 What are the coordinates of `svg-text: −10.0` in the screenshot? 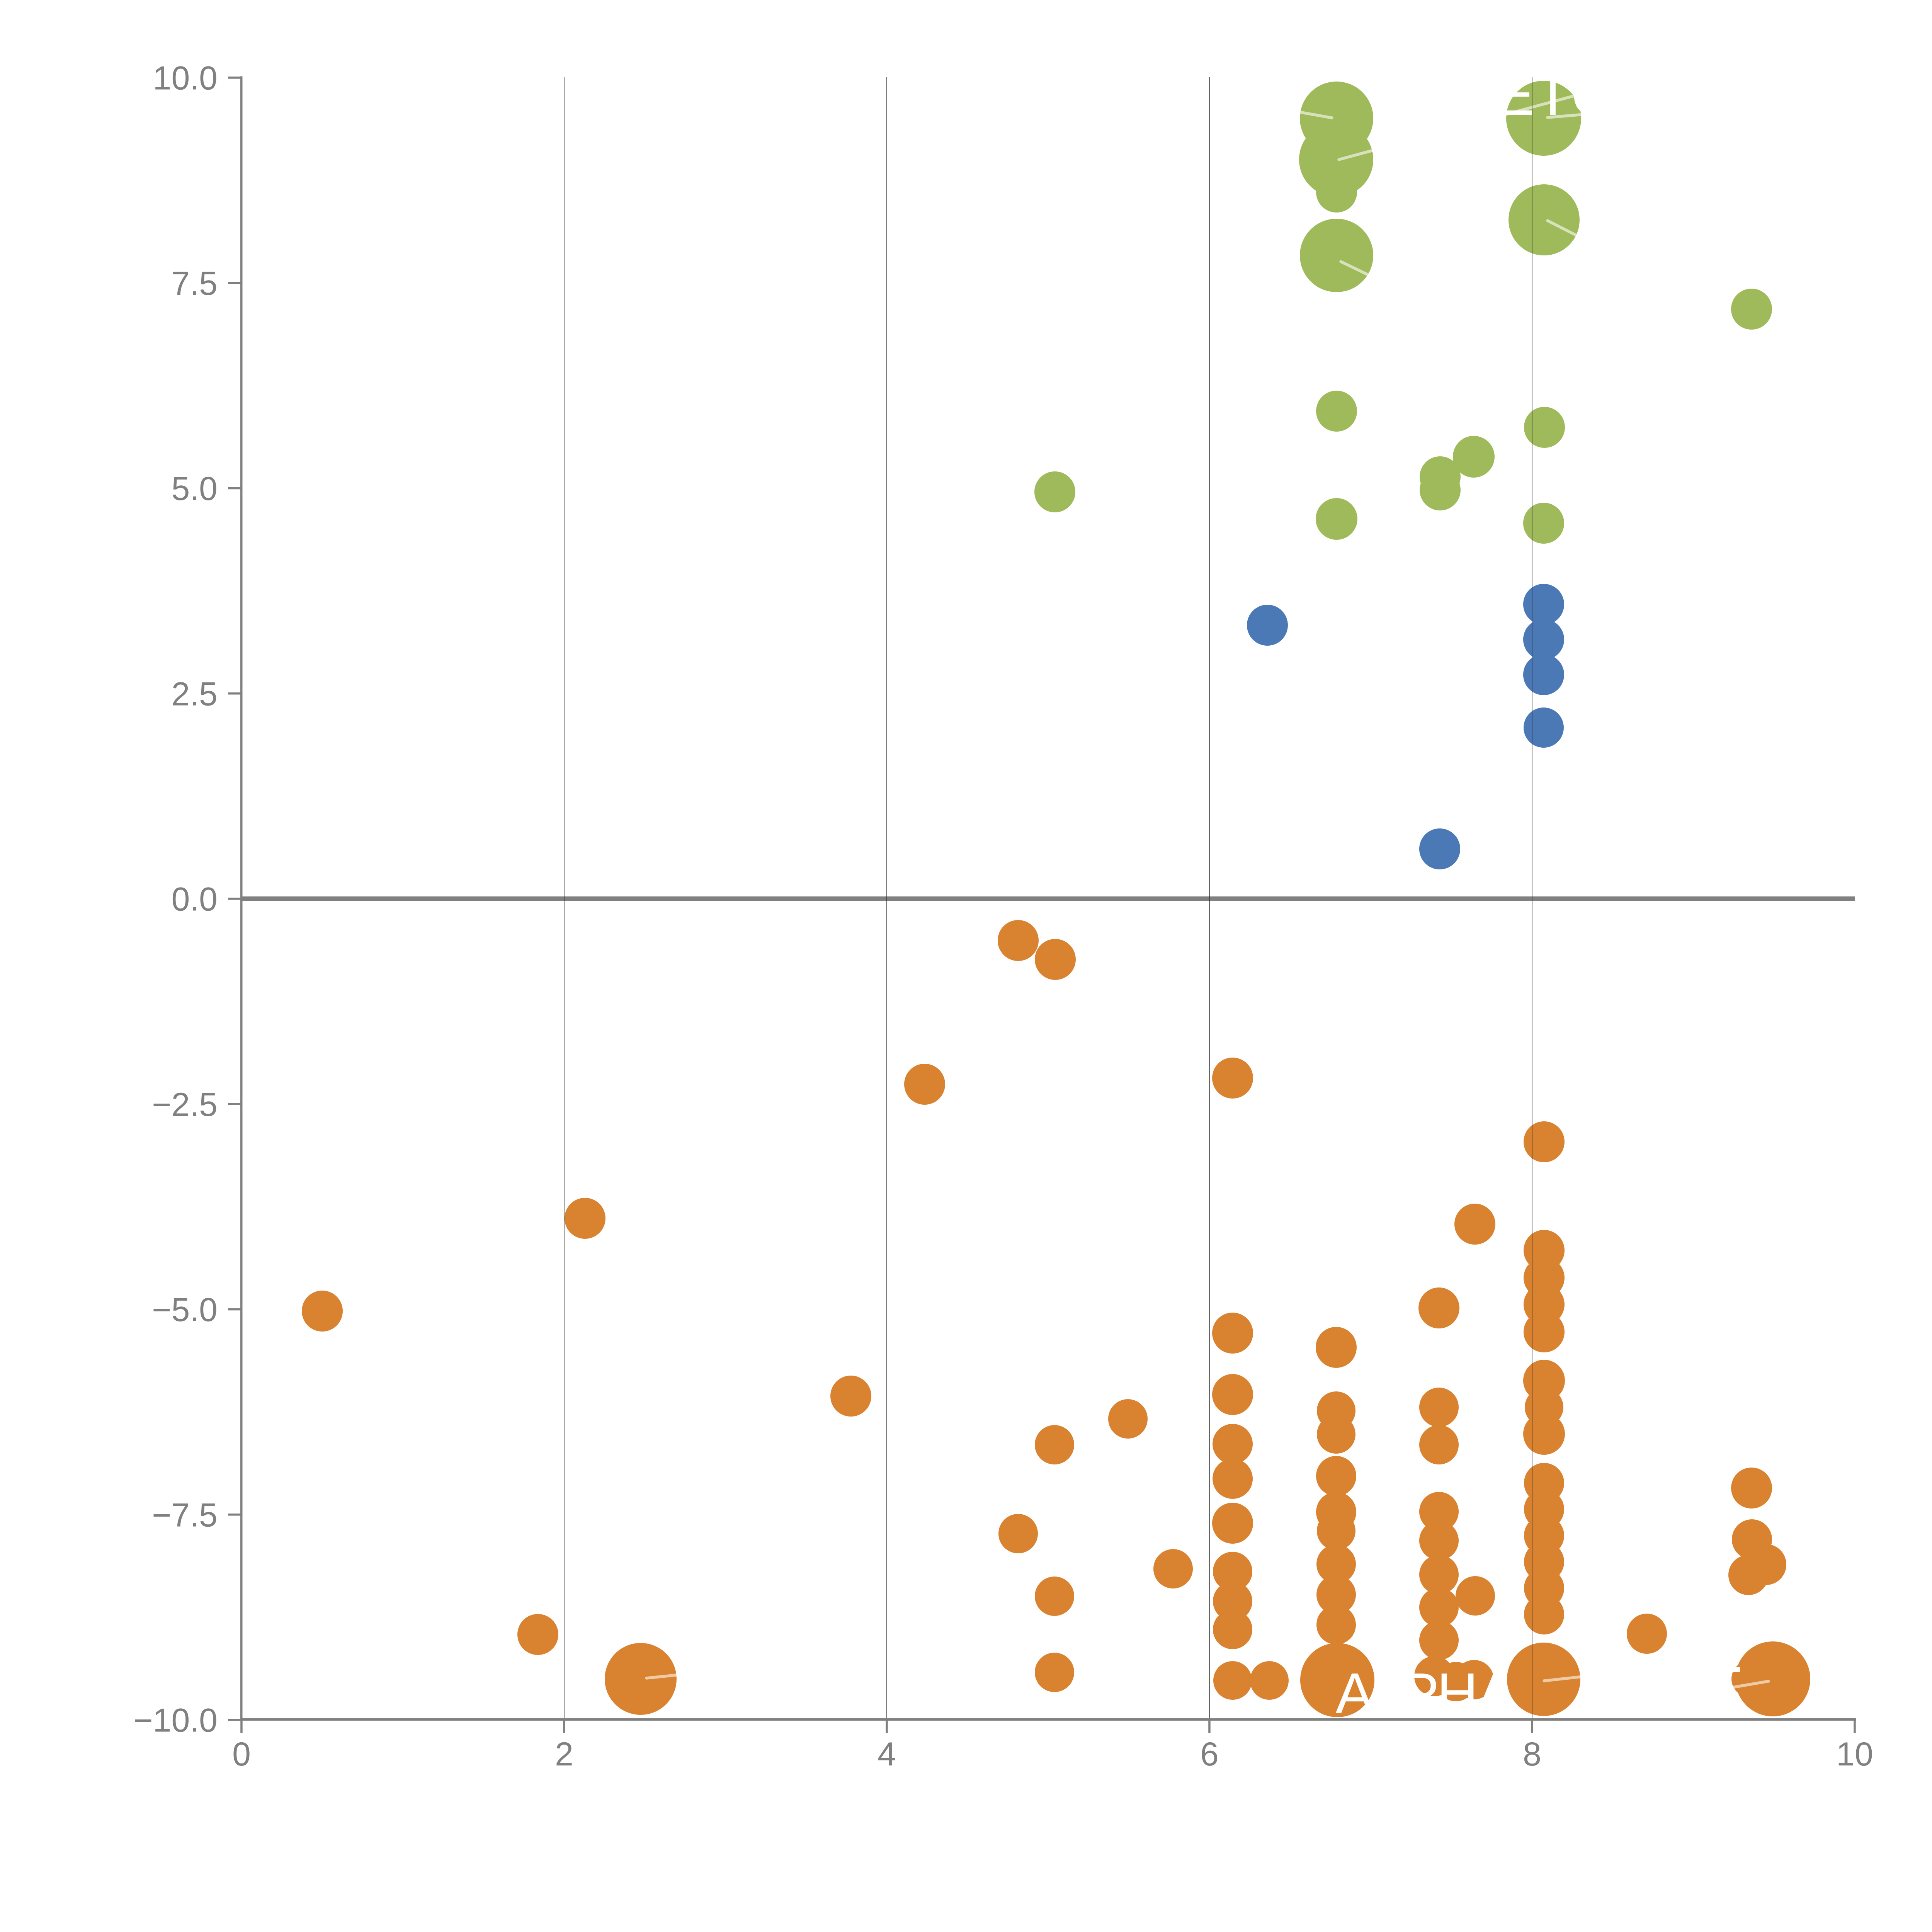 It's located at (176, 1721).